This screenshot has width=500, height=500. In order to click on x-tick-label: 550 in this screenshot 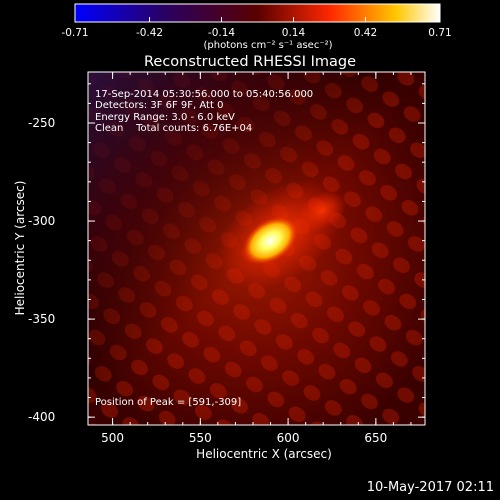, I will do `click(200, 438)`.